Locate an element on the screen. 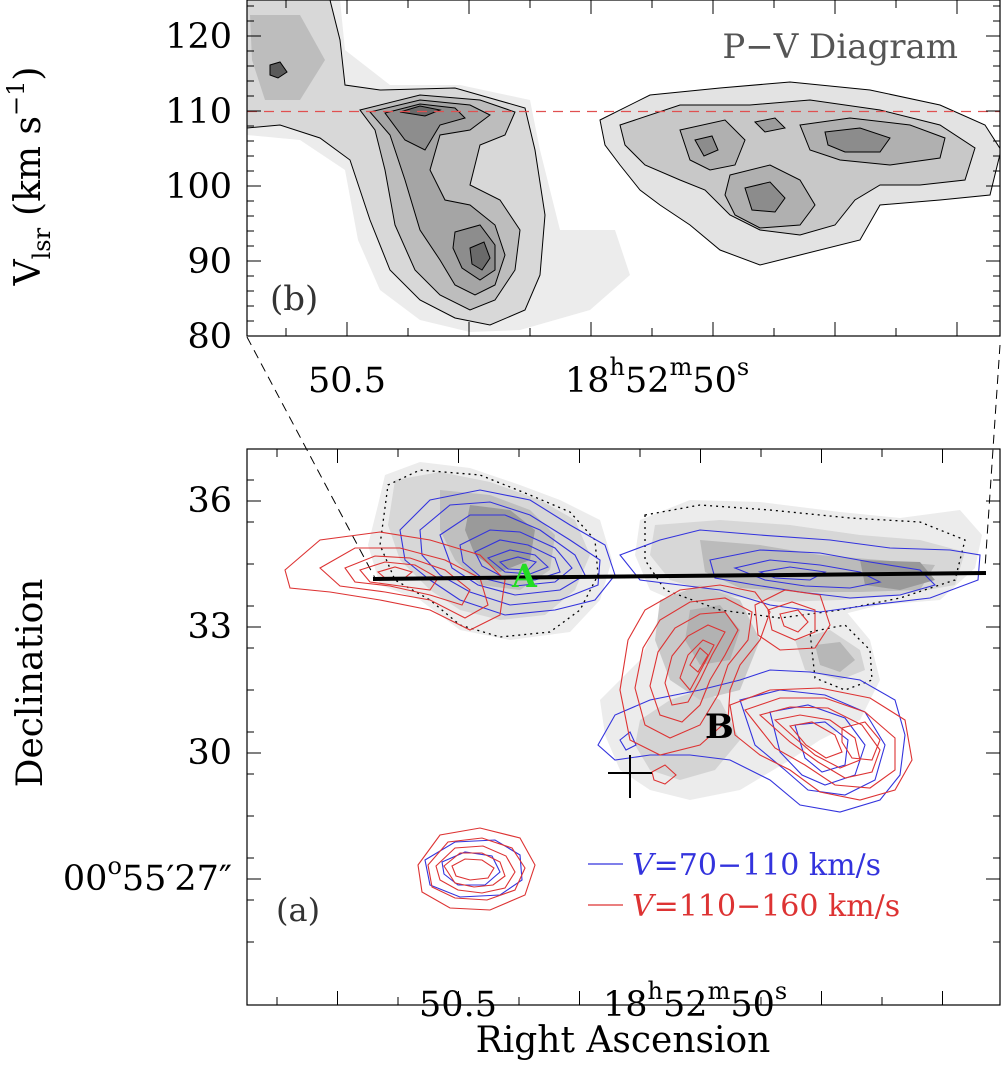 This screenshot has width=1001, height=1065. map-ytick-label: 36 is located at coordinates (209, 501).